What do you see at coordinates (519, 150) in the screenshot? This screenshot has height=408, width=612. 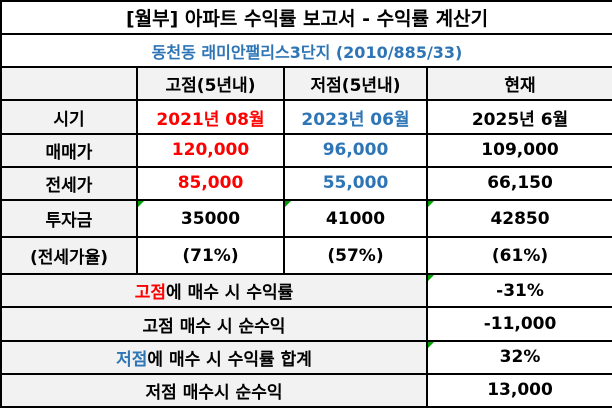 I see `sale-price-current: 109,000` at bounding box center [519, 150].